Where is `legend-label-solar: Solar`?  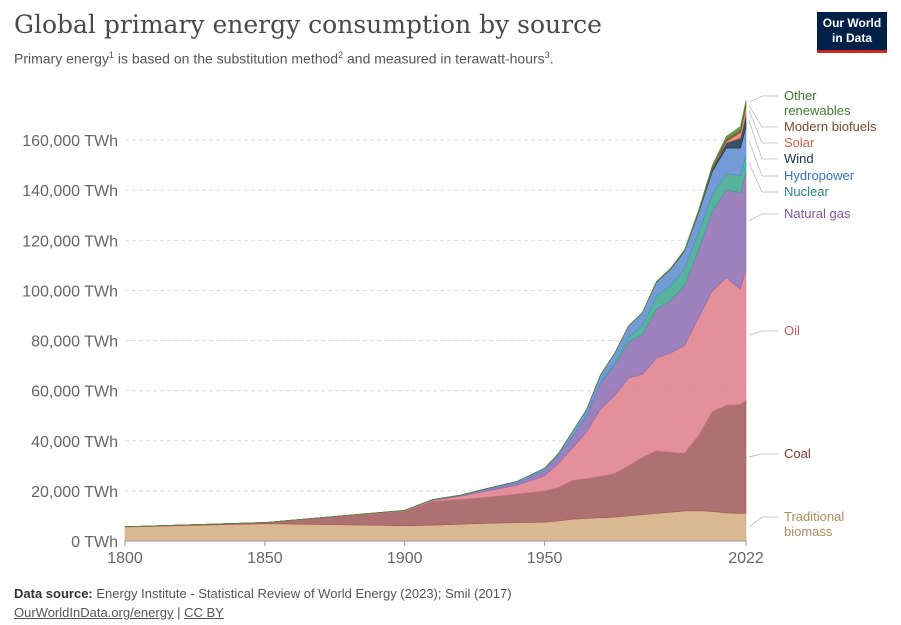
legend-label-solar: Solar is located at coordinates (799, 142).